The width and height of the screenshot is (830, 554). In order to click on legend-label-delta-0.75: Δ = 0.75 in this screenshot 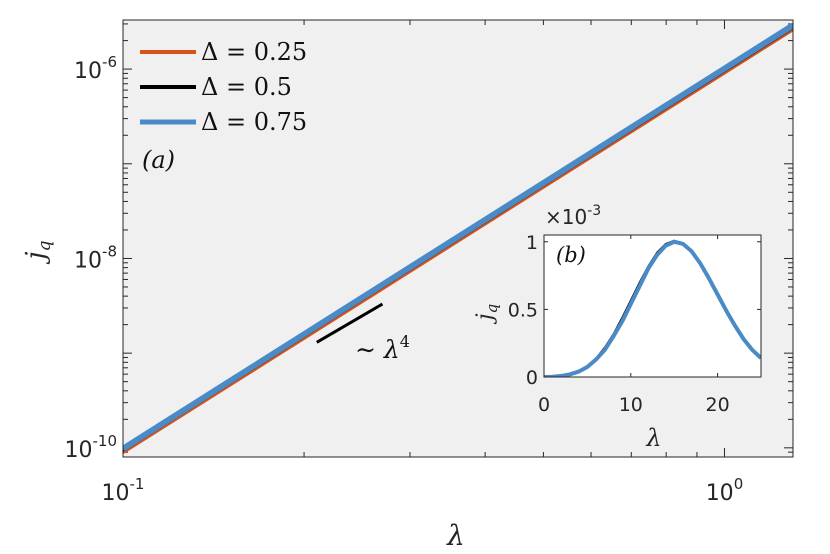, I will do `click(254, 122)`.